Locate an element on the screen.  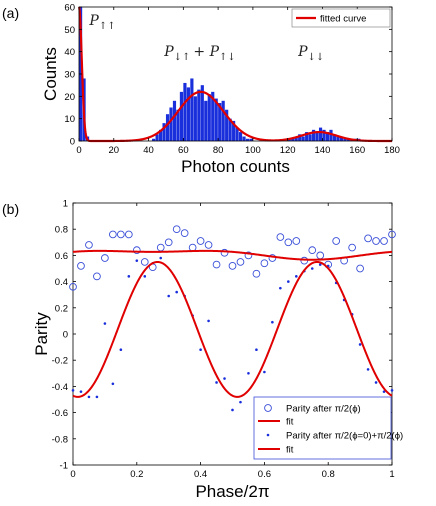
peak-annotation: P↑↑ is located at coordinates (101, 22).